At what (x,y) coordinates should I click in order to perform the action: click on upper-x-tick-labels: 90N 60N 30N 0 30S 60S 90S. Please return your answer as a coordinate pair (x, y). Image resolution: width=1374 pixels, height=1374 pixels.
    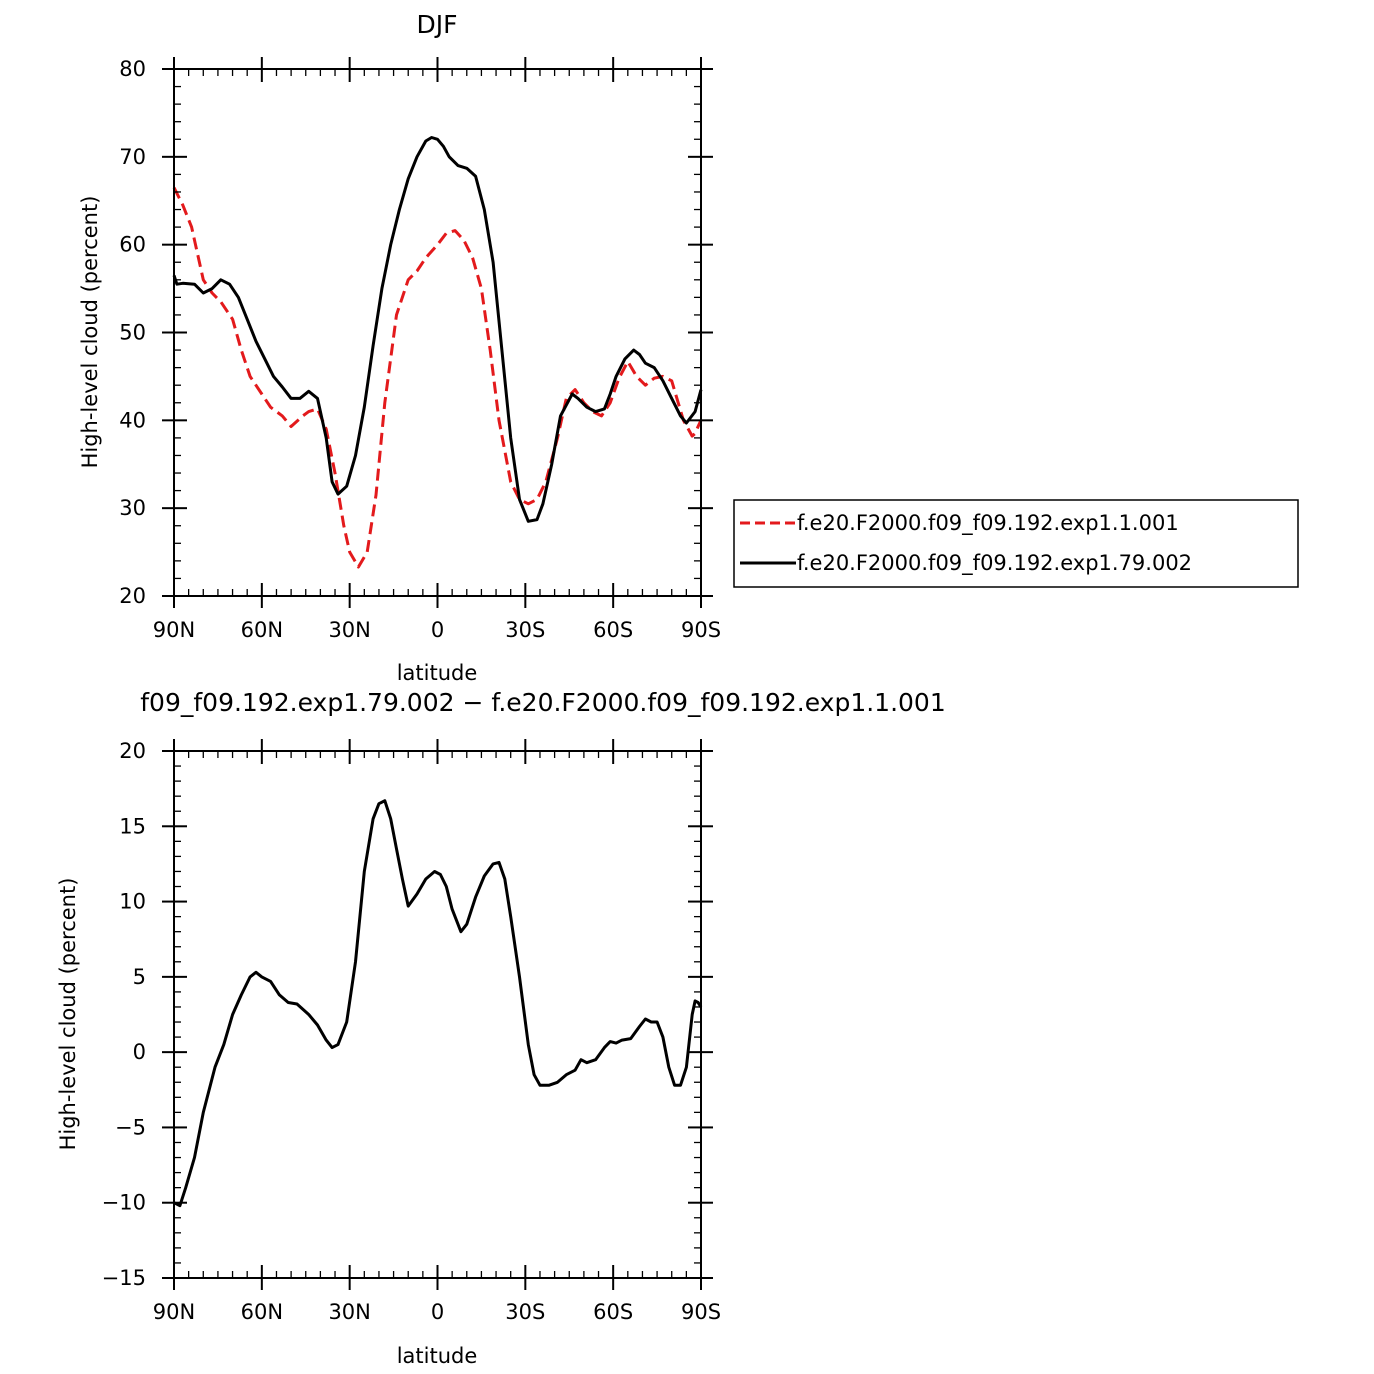
    Looking at the image, I should click on (437, 630).